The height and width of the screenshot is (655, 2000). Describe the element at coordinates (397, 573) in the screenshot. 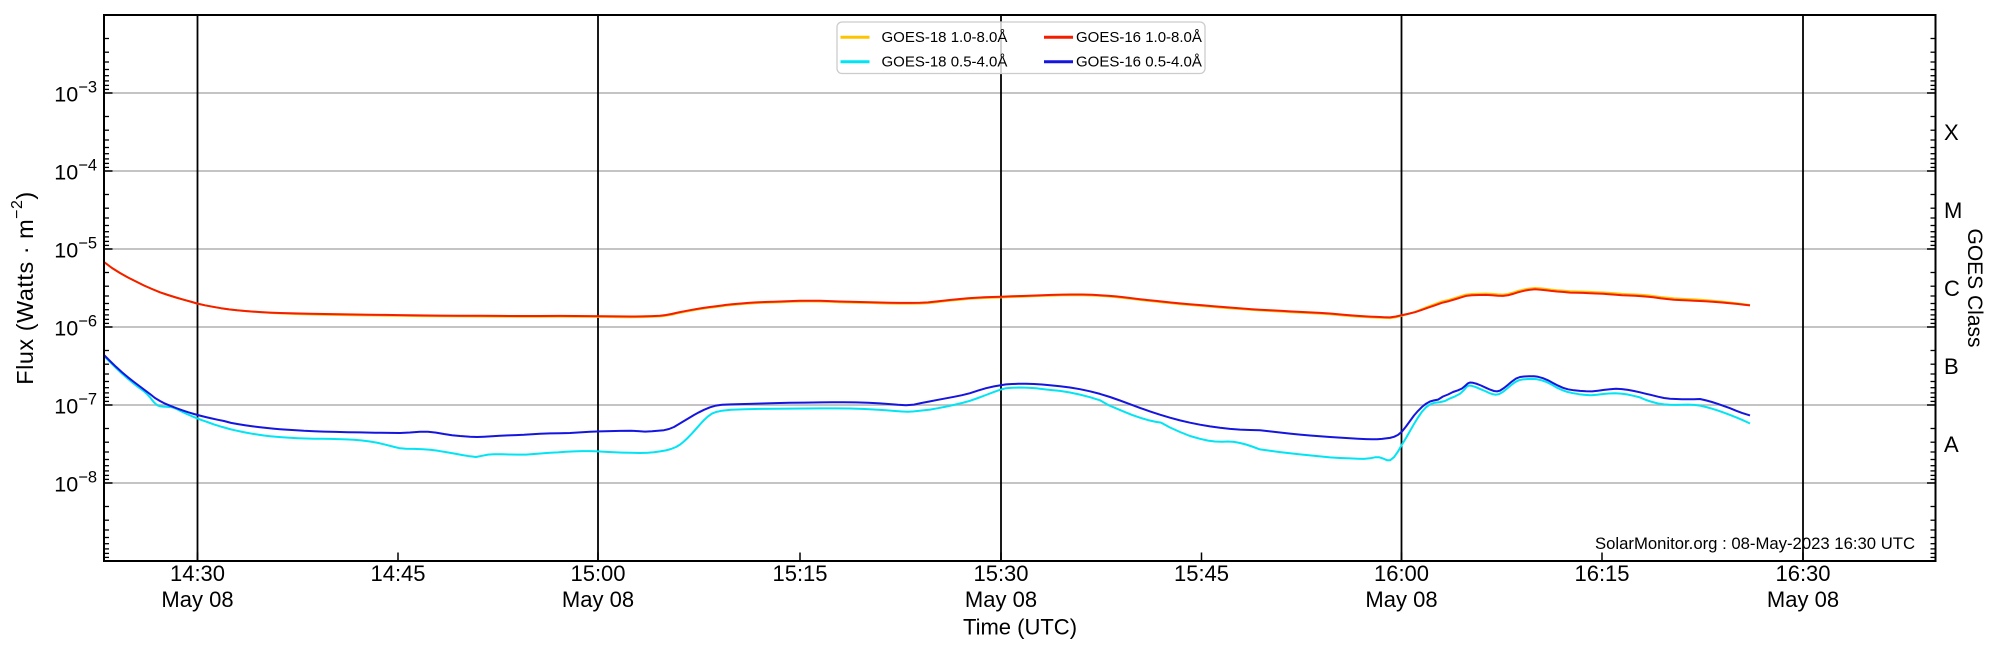

I see `svg-text: 14:45` at that location.